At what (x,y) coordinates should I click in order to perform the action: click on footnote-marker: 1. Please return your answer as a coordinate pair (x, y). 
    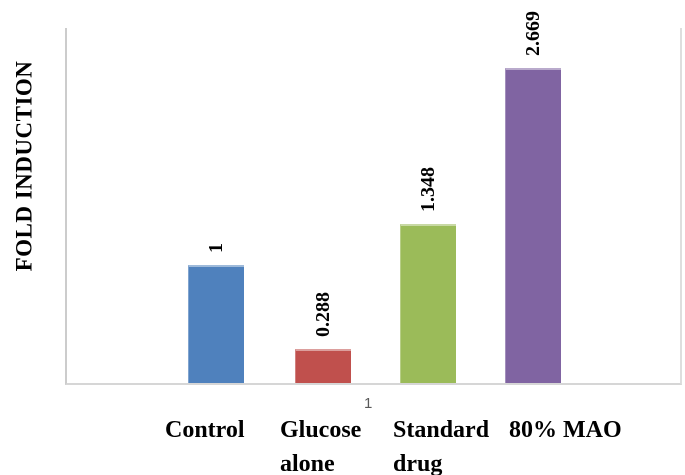
    Looking at the image, I should click on (368, 403).